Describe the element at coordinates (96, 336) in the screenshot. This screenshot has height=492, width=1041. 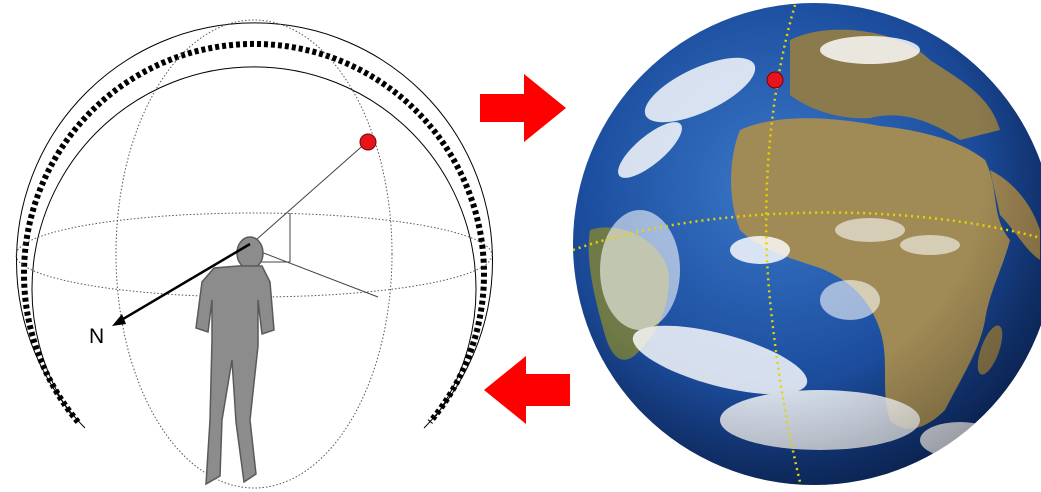
I see `north-label: N` at that location.